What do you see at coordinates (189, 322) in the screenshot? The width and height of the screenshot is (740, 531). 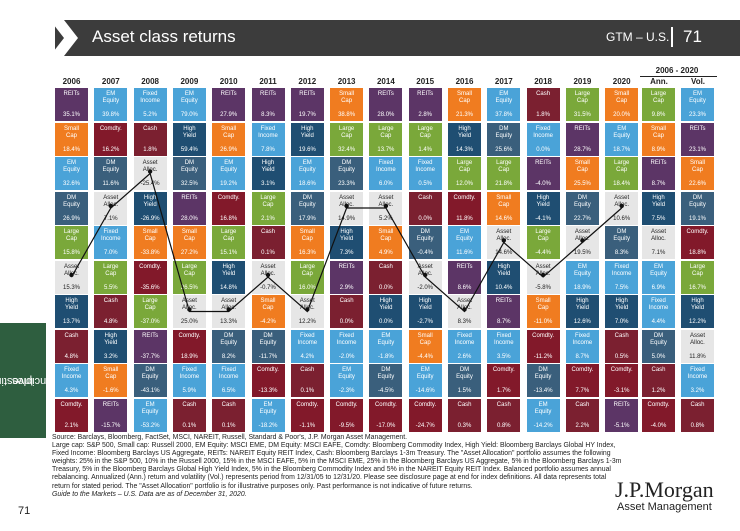 I see `cell-value: 25.0%` at bounding box center [189, 322].